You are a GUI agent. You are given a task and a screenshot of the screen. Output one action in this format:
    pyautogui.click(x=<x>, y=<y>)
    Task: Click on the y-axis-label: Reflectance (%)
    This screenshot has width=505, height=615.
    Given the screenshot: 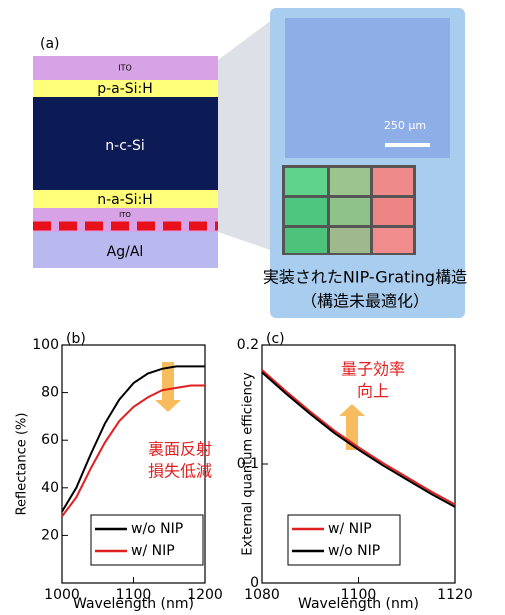 What is the action you would take?
    pyautogui.click(x=22, y=464)
    